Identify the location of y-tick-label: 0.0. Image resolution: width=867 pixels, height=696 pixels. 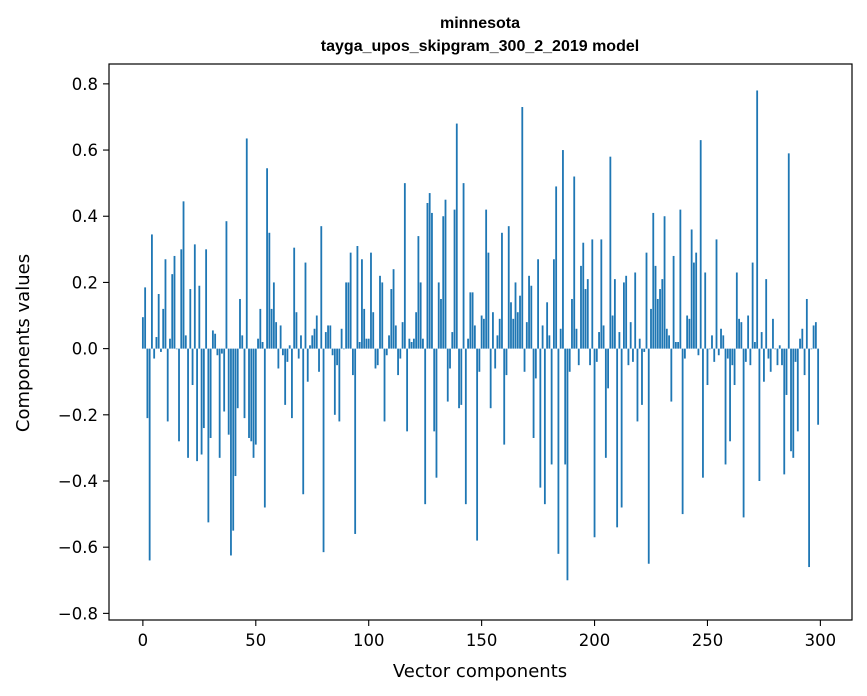
(85, 349).